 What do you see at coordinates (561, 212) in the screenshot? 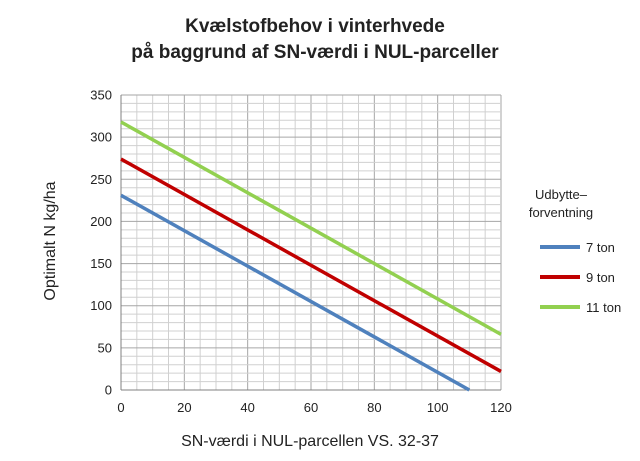
I see `legend-title-line-2: forventning` at bounding box center [561, 212].